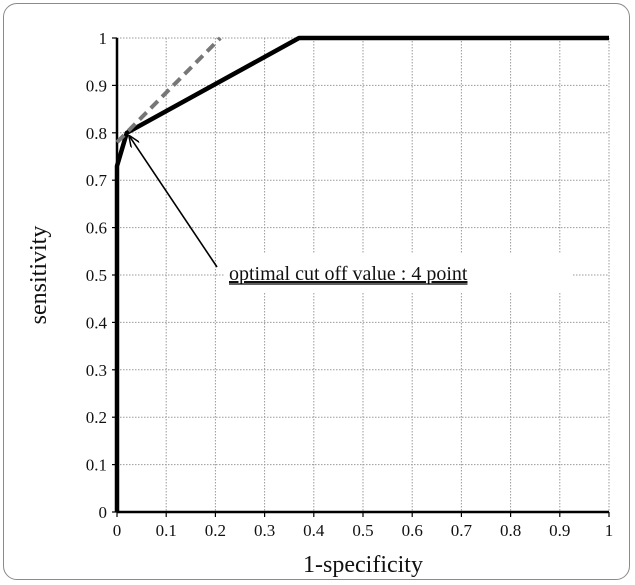 The height and width of the screenshot is (585, 635). What do you see at coordinates (96, 370) in the screenshot?
I see `y-tick-label: 0.3` at bounding box center [96, 370].